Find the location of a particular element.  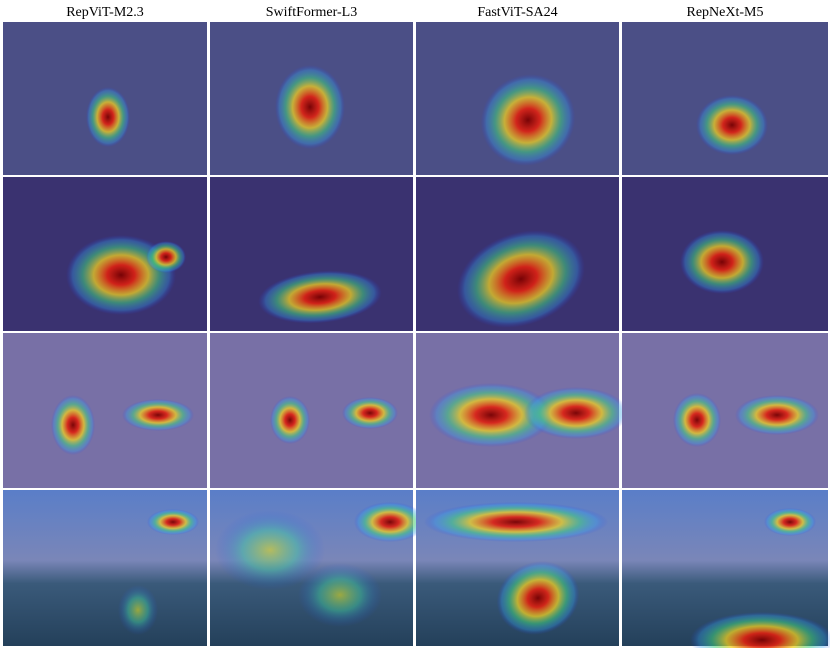

column-header: RepViT-M2.3 is located at coordinates (105, 12).